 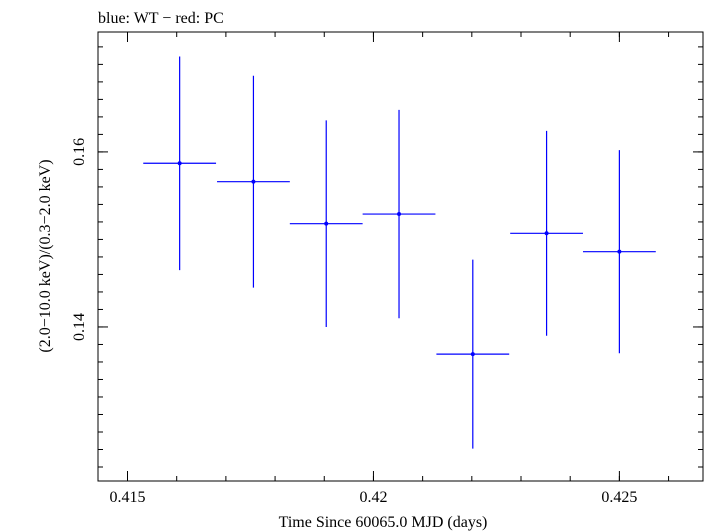 What do you see at coordinates (79, 327) in the screenshot?
I see `y-tick-label: 0.14` at bounding box center [79, 327].